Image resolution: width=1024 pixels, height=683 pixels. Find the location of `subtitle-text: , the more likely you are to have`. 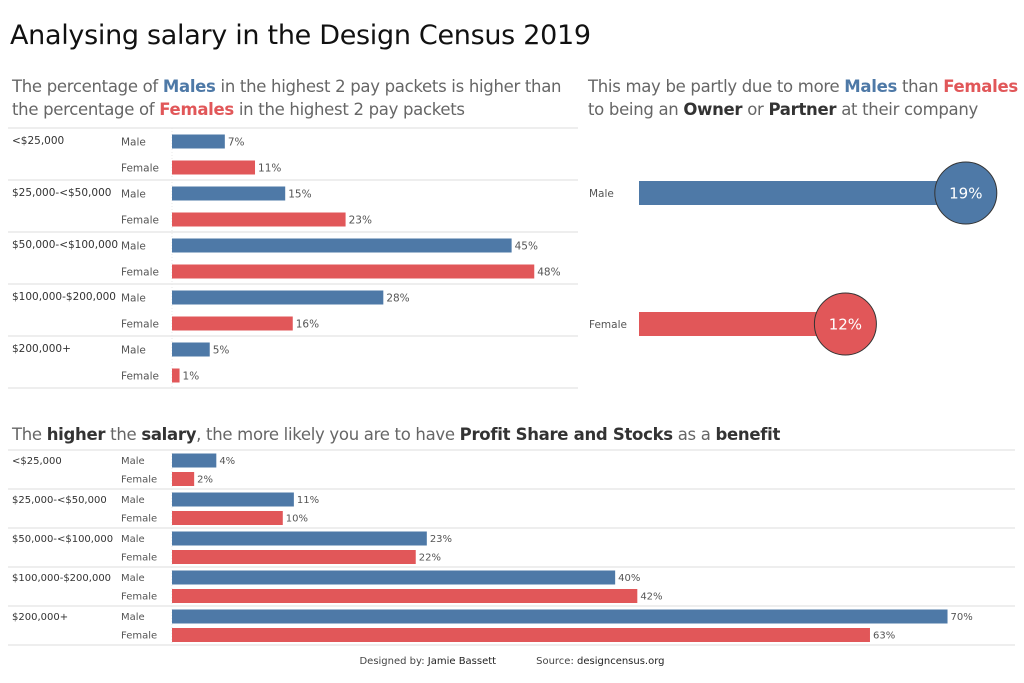

subtitle-text: , the more likely you are to have is located at coordinates (328, 434).